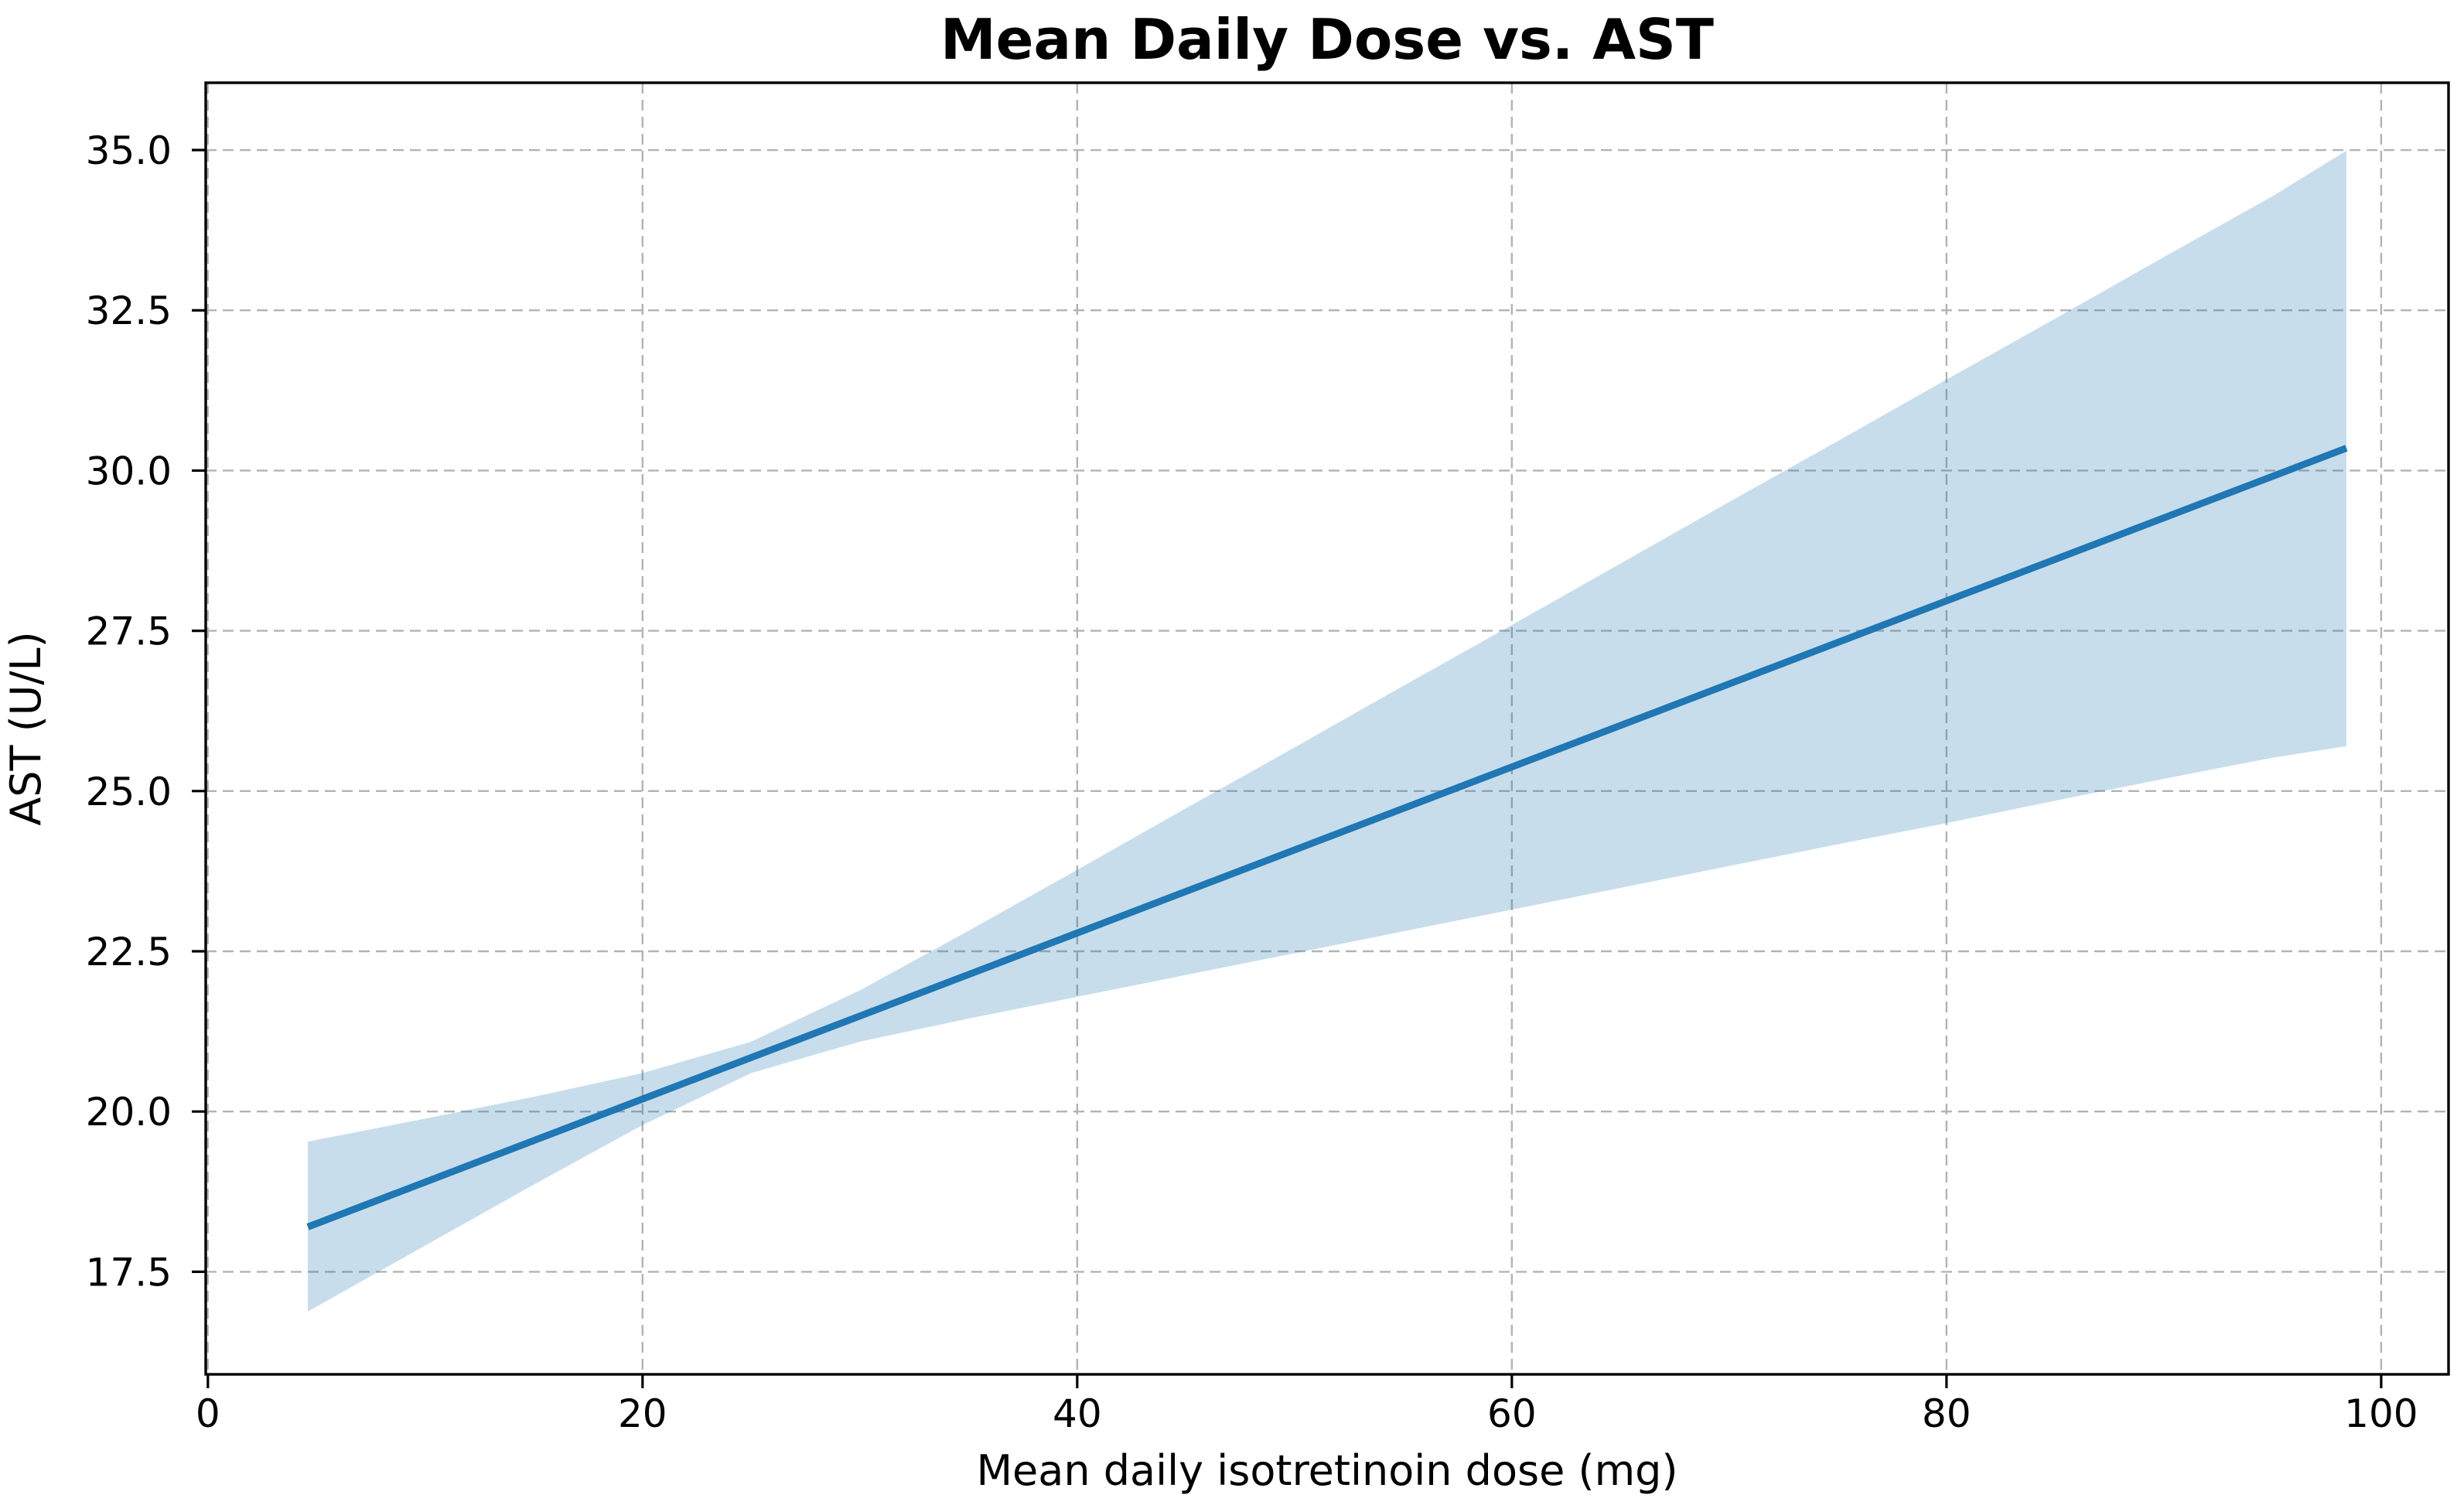 This screenshot has width=2464, height=1512. Describe the element at coordinates (129, 1112) in the screenshot. I see `y-tick-label: 20.0` at that location.